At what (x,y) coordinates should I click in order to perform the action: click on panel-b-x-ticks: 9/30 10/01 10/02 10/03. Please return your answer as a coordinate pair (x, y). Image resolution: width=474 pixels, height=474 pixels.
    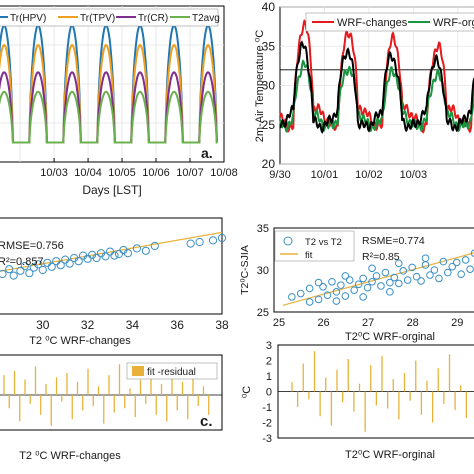
    Looking at the image, I should click on (348, 175).